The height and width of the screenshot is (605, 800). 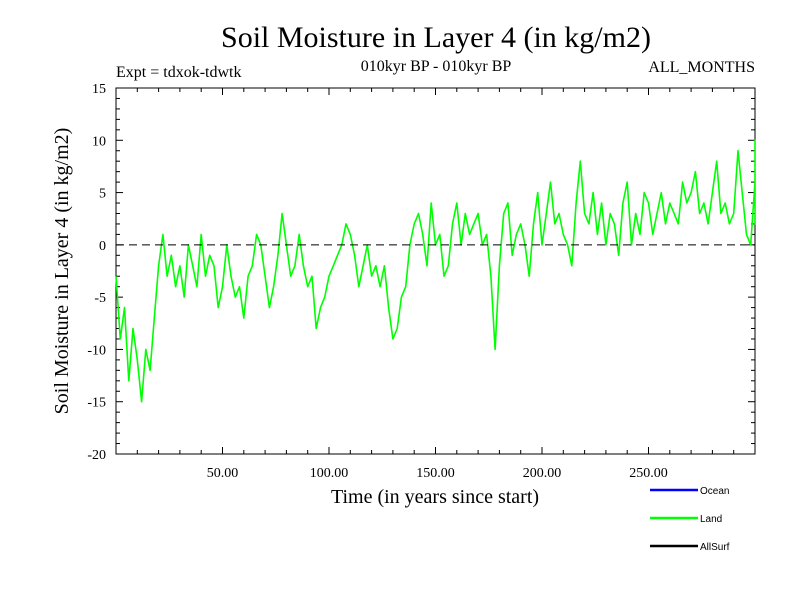 What do you see at coordinates (62, 271) in the screenshot?
I see `y-axis-label: Soil Moisture in Layer 4 (in kg/m2)` at bounding box center [62, 271].